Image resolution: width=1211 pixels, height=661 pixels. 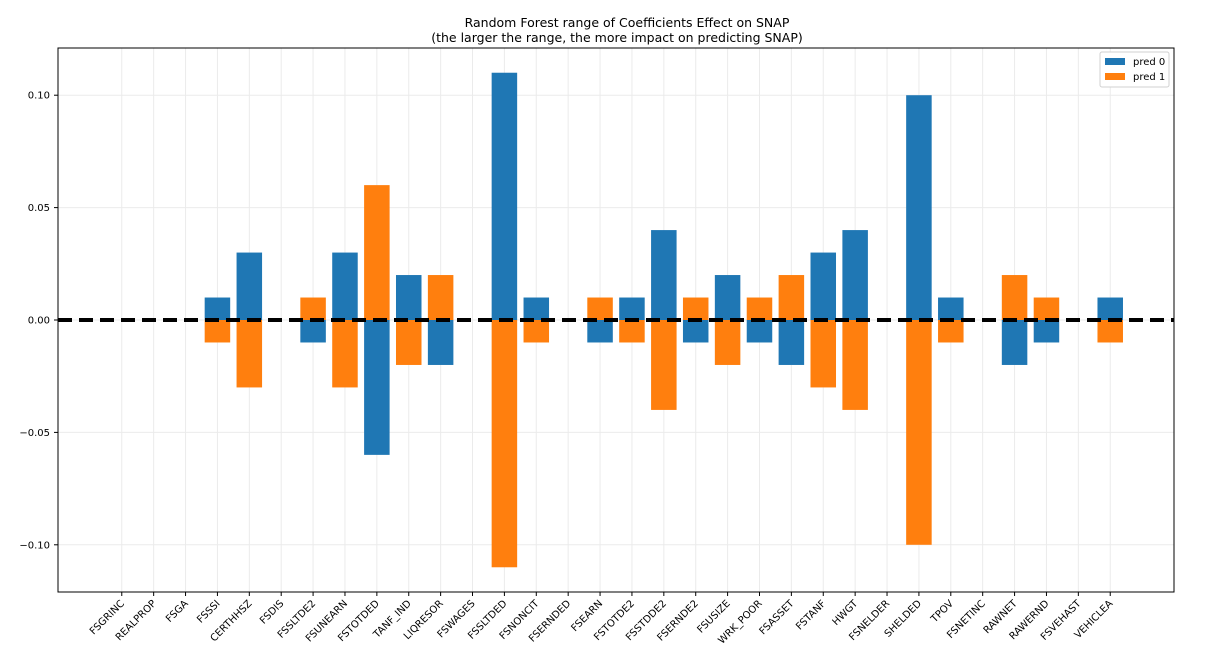 I want to click on bar-pred-0-rawnet, so click(x=1014, y=342).